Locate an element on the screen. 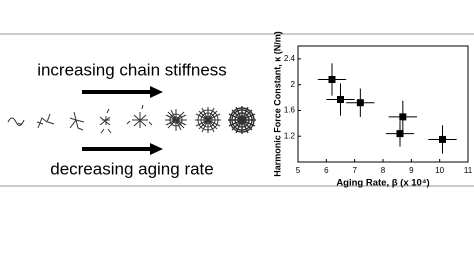 The image size is (474, 253). x-tick-label: 10 is located at coordinates (439, 170).